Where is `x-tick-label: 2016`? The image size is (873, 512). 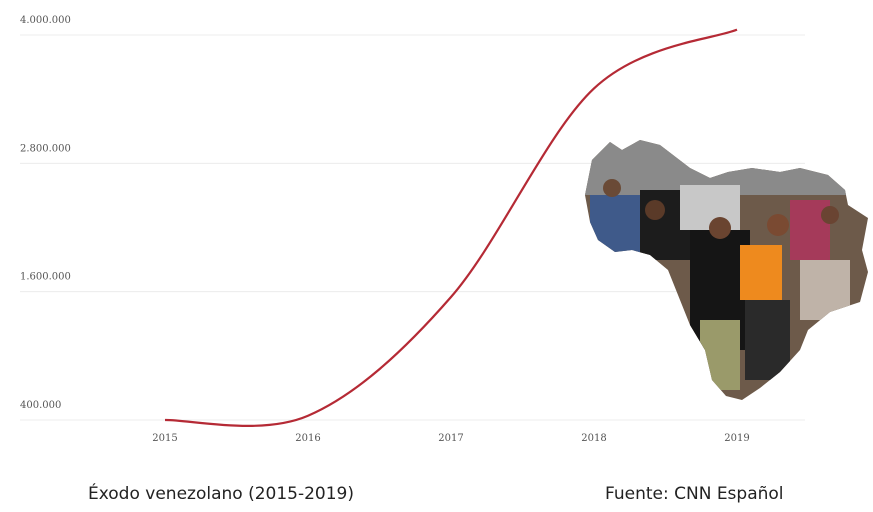 x-tick-label: 2016 is located at coordinates (307, 438).